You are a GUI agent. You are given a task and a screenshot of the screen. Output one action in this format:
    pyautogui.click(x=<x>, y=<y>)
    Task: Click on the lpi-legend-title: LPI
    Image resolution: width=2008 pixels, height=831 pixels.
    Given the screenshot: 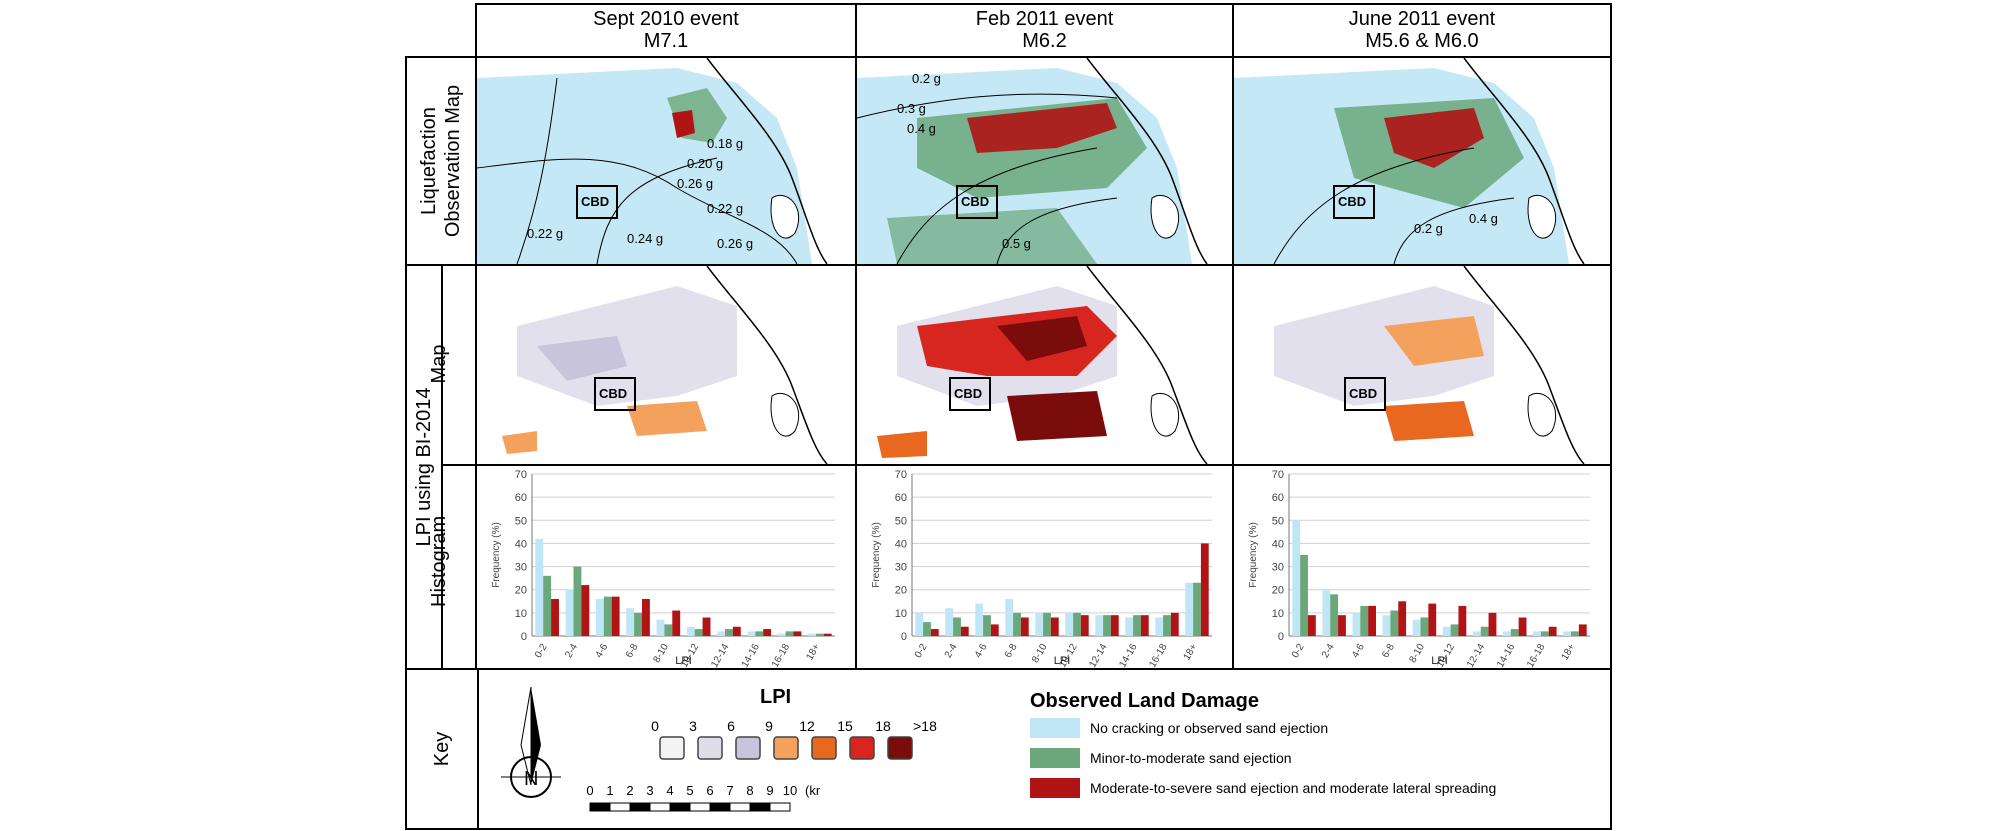 What is the action you would take?
    pyautogui.click(x=776, y=697)
    